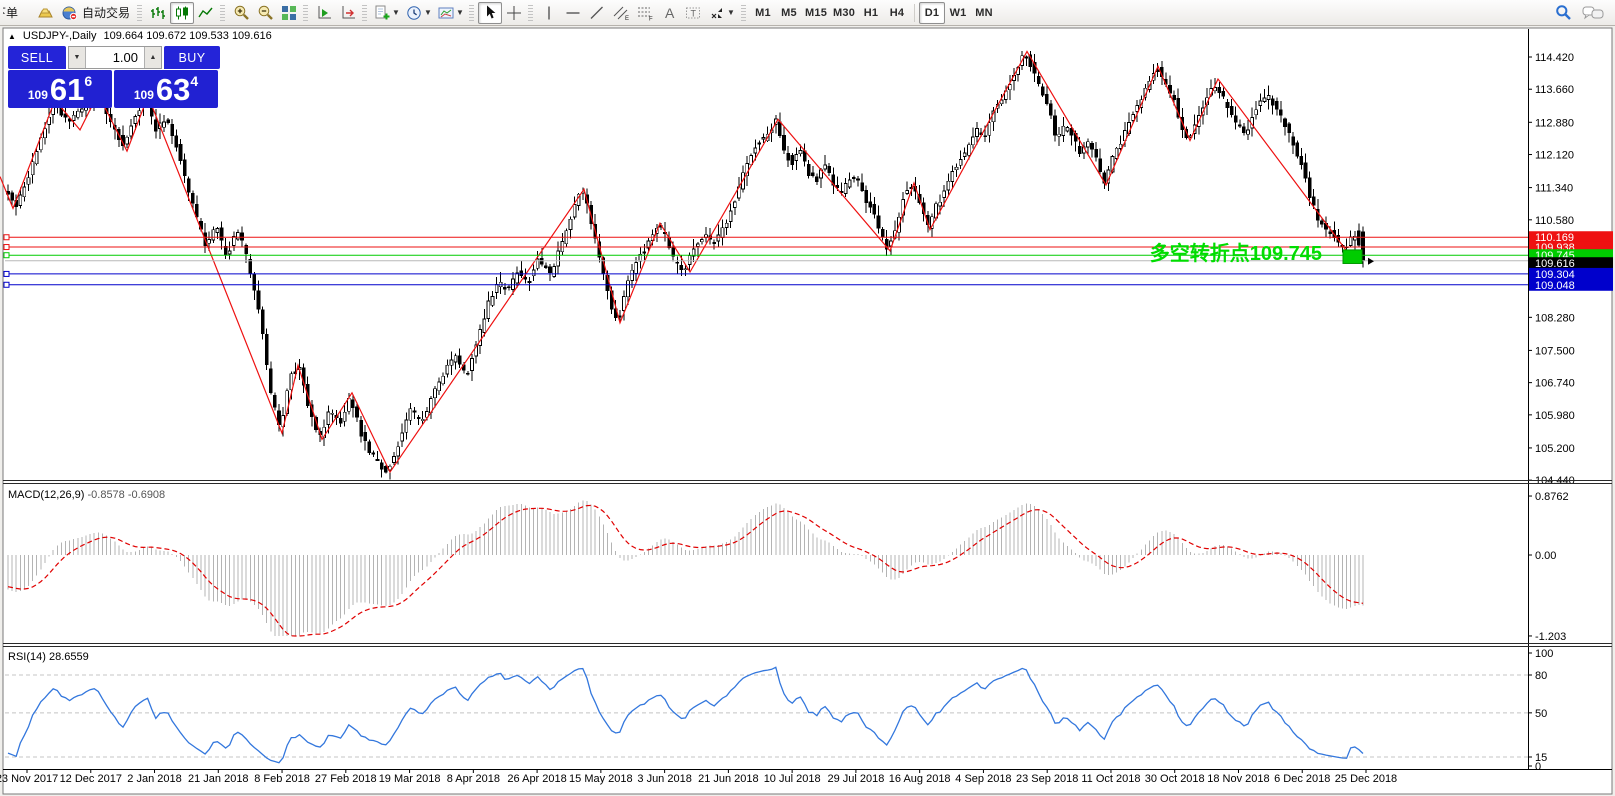 The width and height of the screenshot is (1615, 796). I want to click on svg-text: 109.304, so click(1555, 275).